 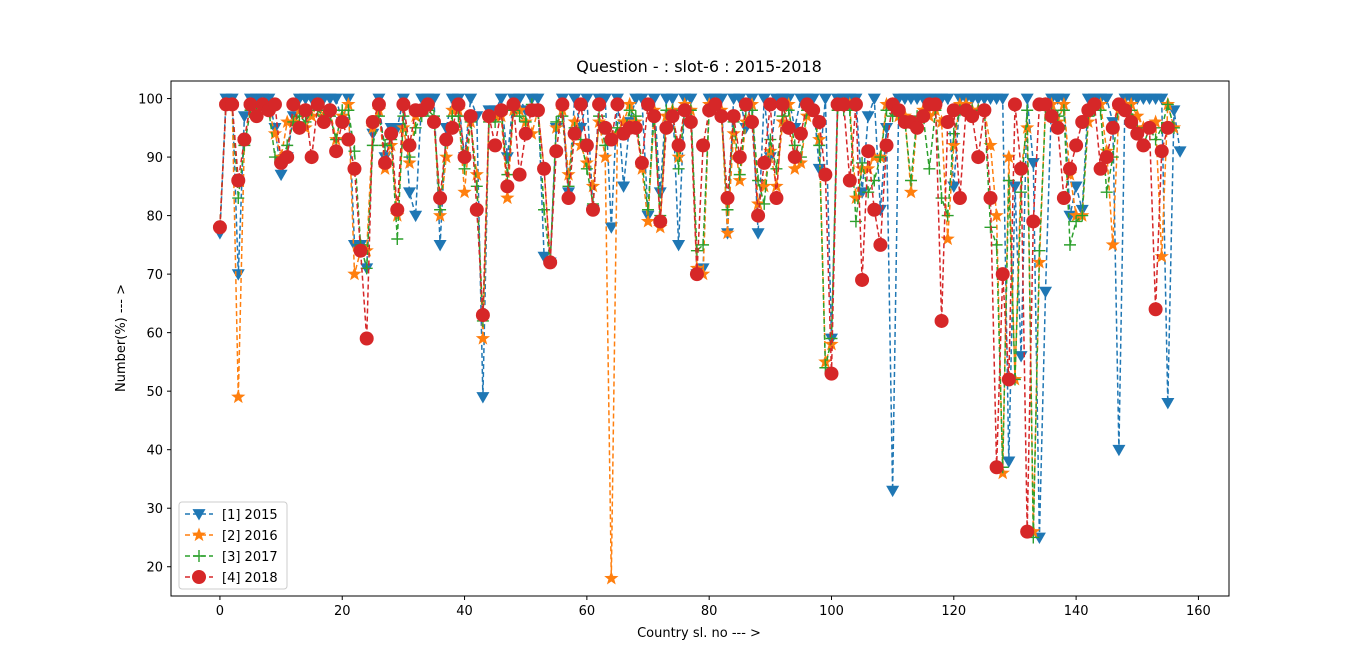 I want to click on x-tick-label: 20, so click(x=342, y=611).